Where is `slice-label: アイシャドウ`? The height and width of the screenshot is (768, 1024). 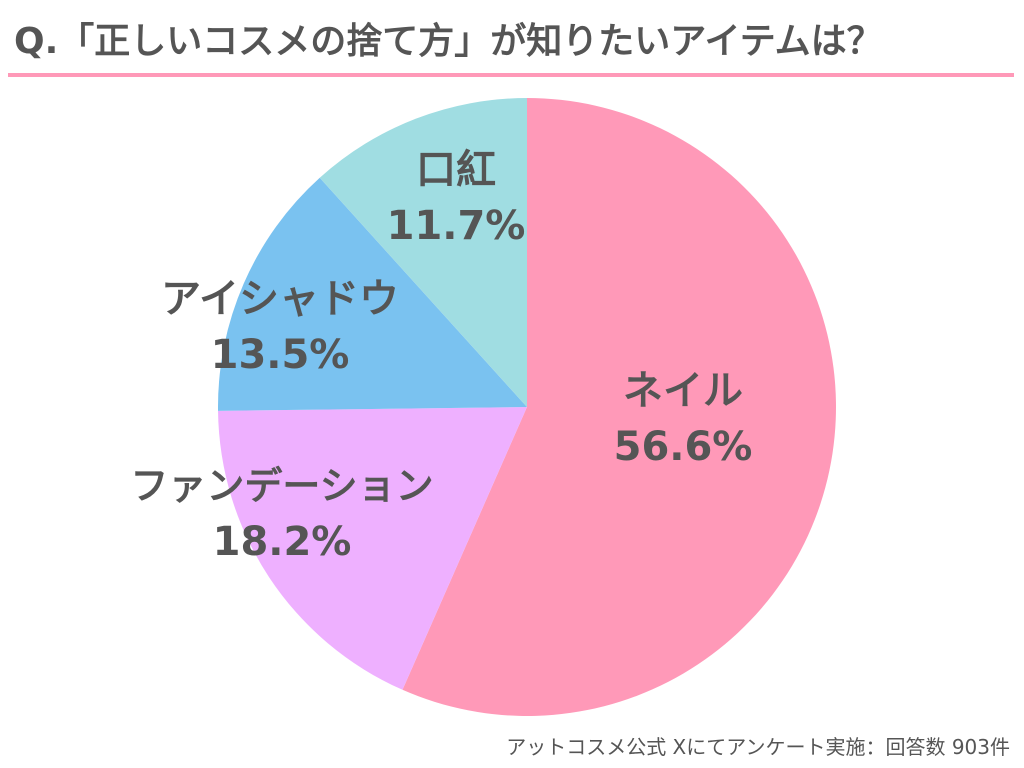
slice-label: アイシャドウ is located at coordinates (280, 299).